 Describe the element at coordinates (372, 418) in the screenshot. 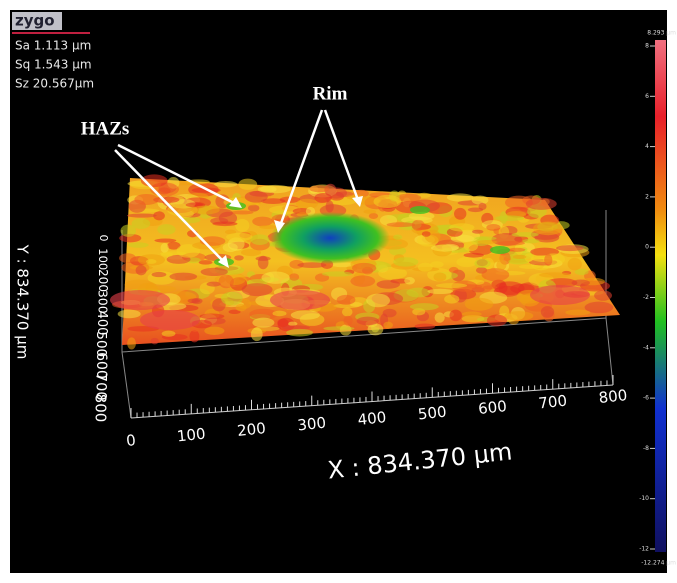

I see `x-tick-label: 400` at that location.